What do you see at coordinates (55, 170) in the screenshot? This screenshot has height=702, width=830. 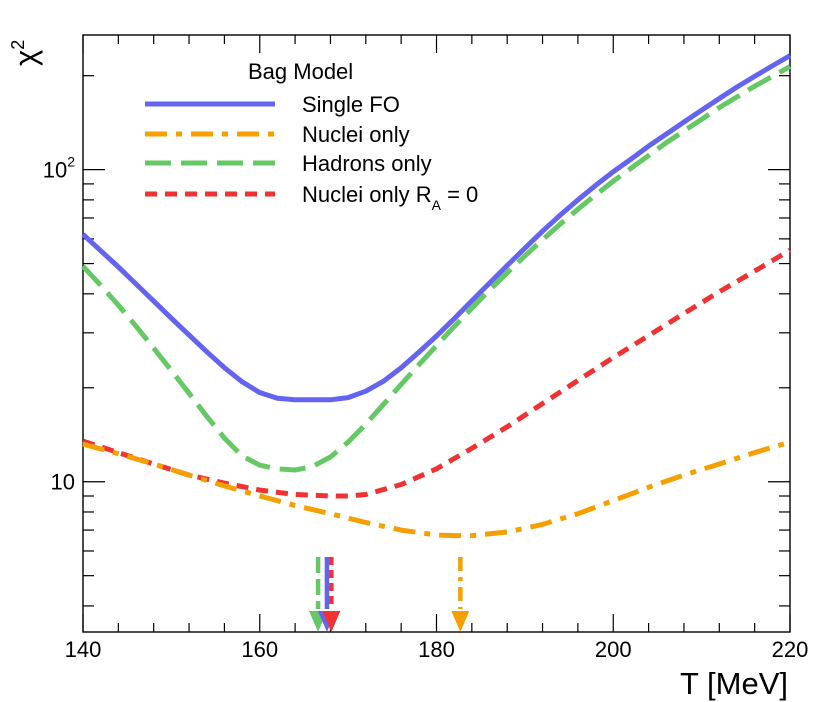 I see `y-tick-label-base: 10` at bounding box center [55, 170].